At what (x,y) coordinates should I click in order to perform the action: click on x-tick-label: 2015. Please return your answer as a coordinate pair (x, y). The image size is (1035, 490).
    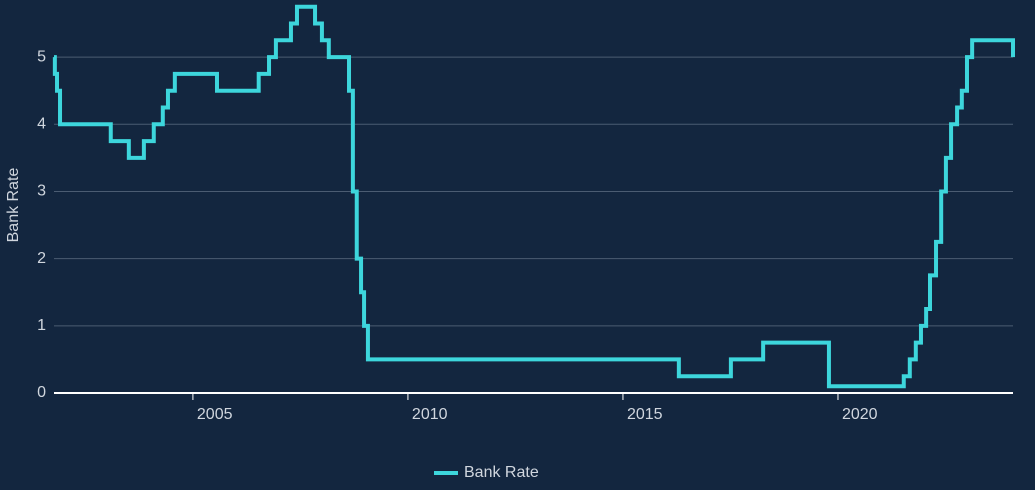
    Looking at the image, I should click on (645, 414).